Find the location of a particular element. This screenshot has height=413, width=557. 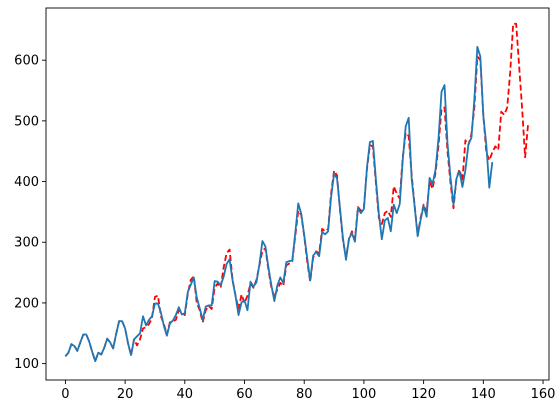

x-tick-label: 140 is located at coordinates (483, 394).